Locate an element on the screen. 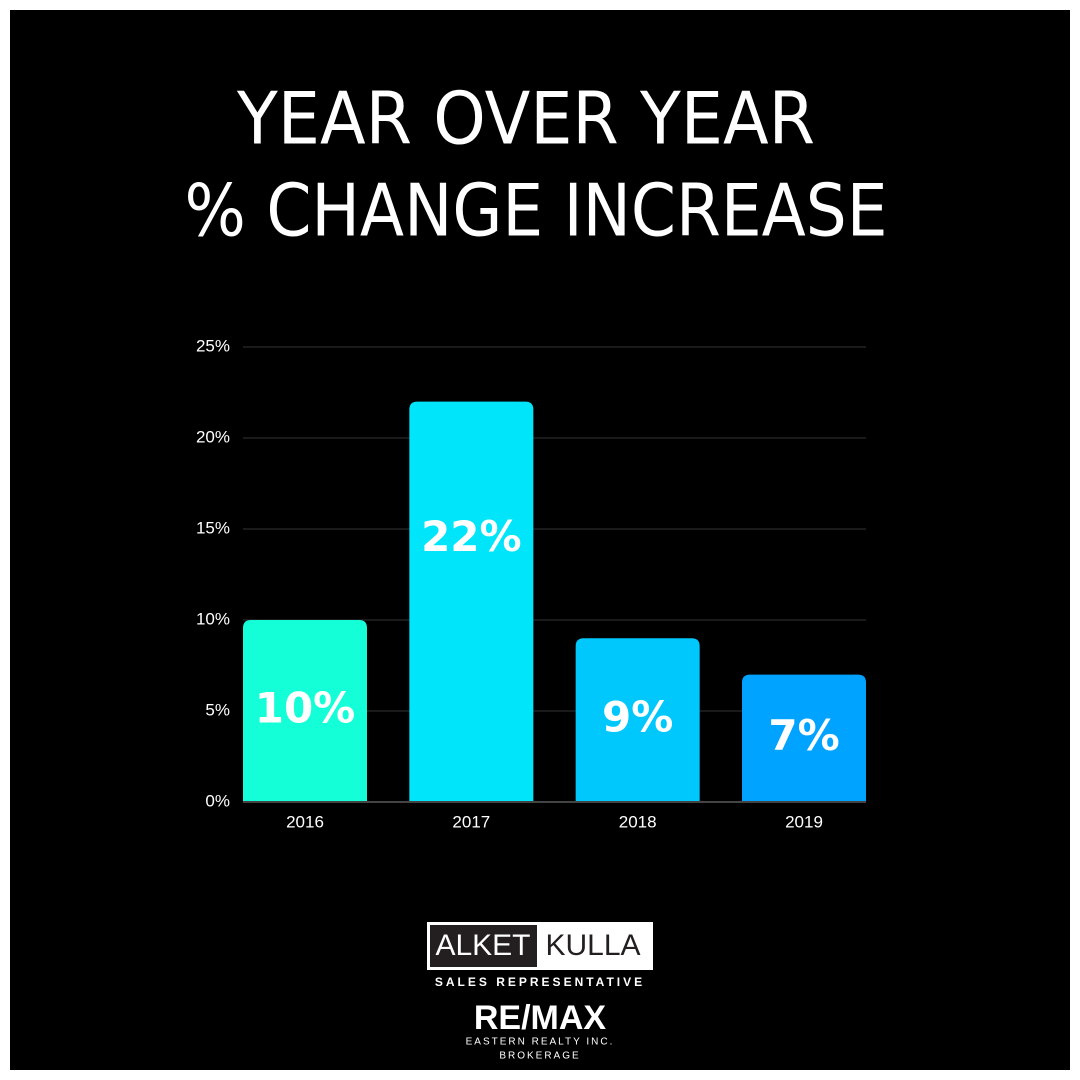  y-tick-label: 25% is located at coordinates (213, 345).